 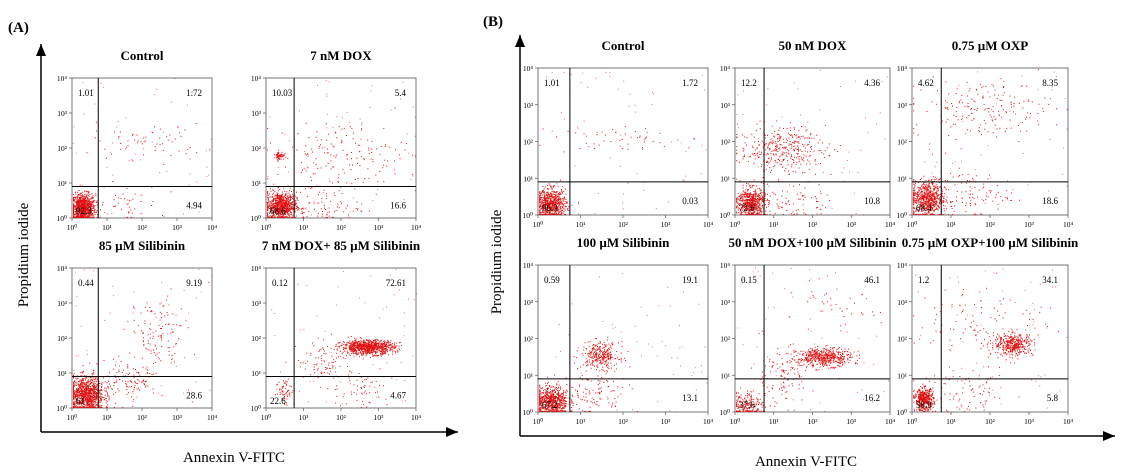 What do you see at coordinates (278, 401) in the screenshot?
I see `quadrant-lower-left-percent: 22.6` at bounding box center [278, 401].